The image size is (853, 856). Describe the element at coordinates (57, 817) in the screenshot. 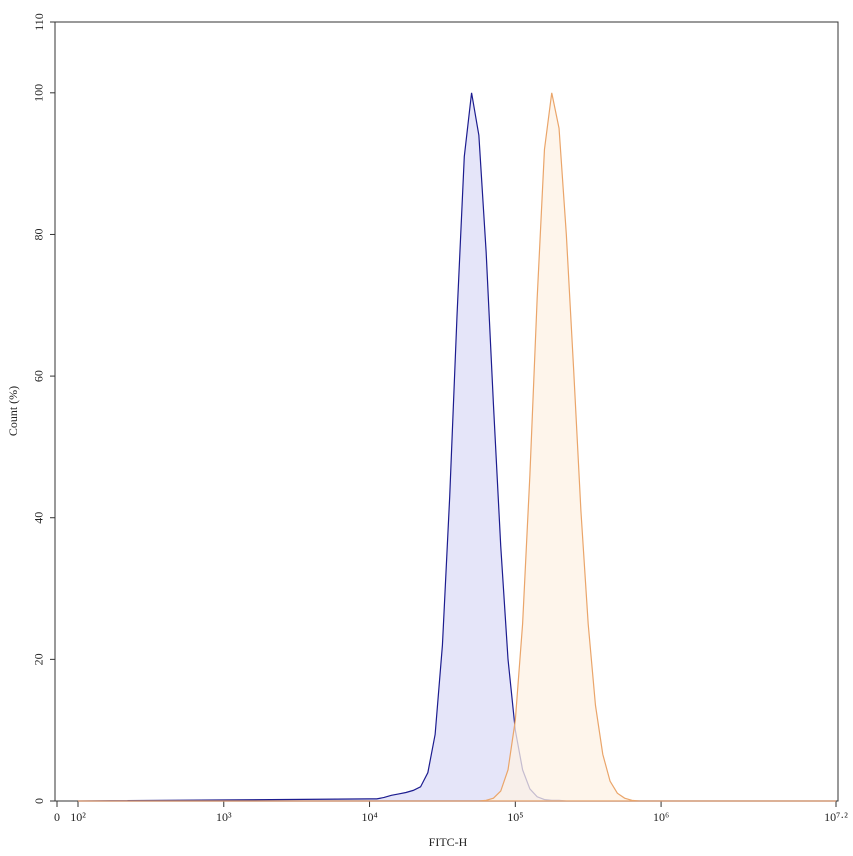

I see `x-tick-label: 0` at that location.